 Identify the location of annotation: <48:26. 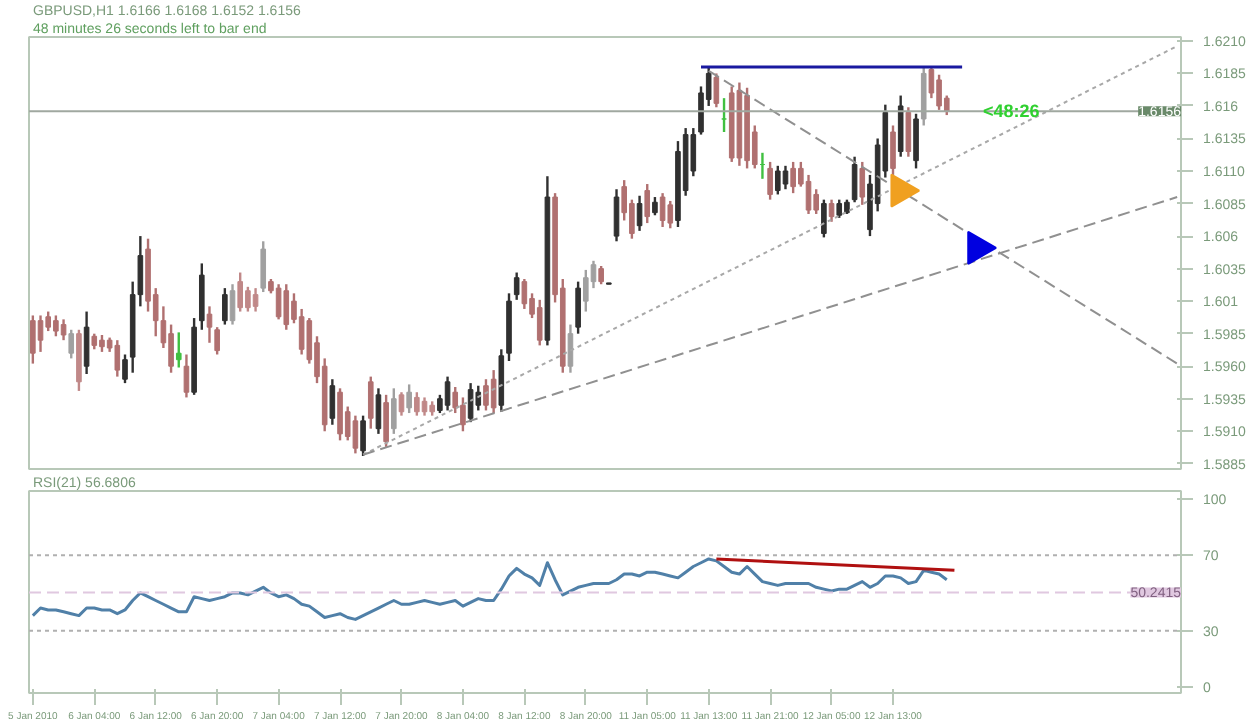
(1011, 111).